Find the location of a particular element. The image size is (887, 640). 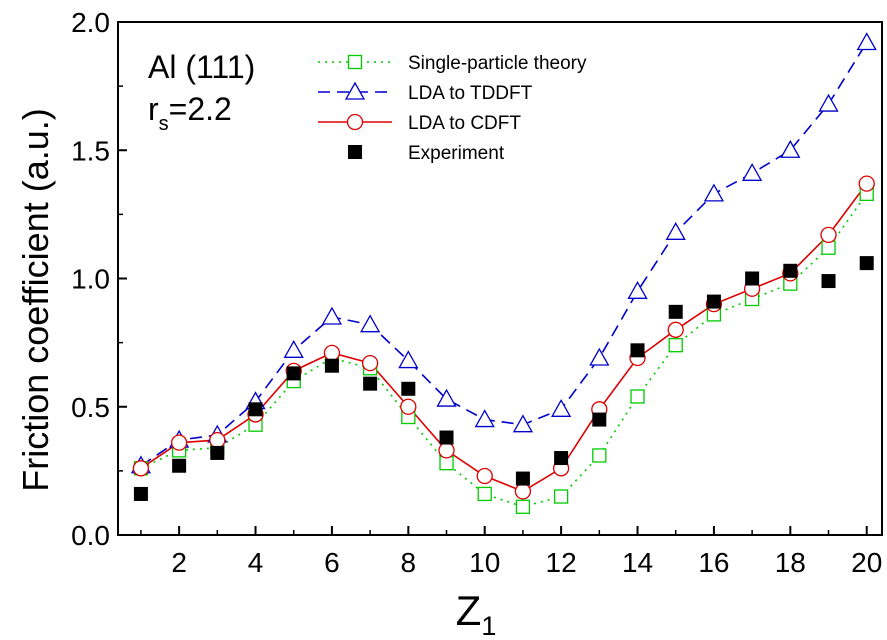

annotation-material: Al (111) is located at coordinates (201, 67).